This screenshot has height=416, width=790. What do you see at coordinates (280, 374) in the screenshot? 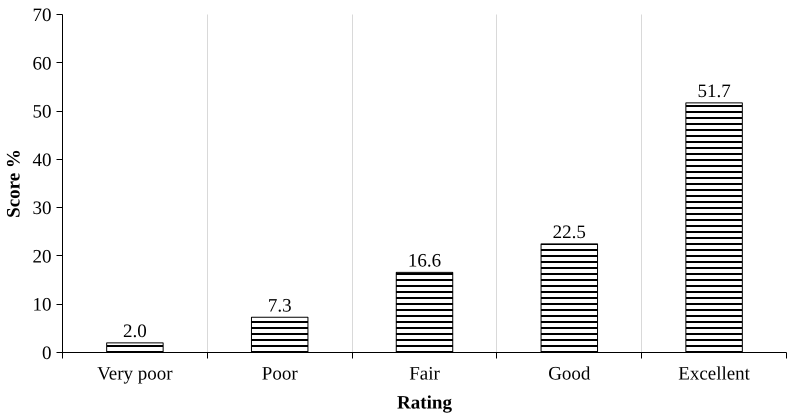
I see `x-tick-label: Poor` at bounding box center [280, 374].